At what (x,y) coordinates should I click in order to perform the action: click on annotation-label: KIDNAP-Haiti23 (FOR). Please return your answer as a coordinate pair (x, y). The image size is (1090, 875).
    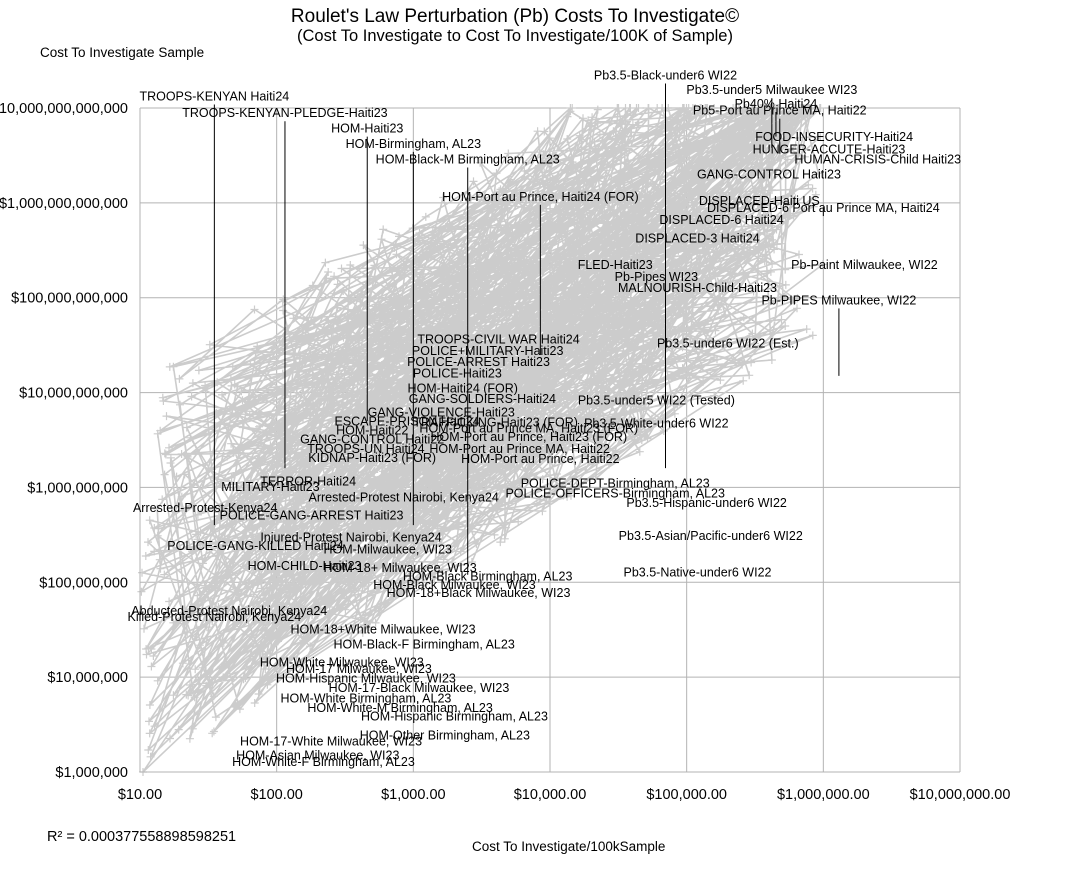
    Looking at the image, I should click on (372, 458).